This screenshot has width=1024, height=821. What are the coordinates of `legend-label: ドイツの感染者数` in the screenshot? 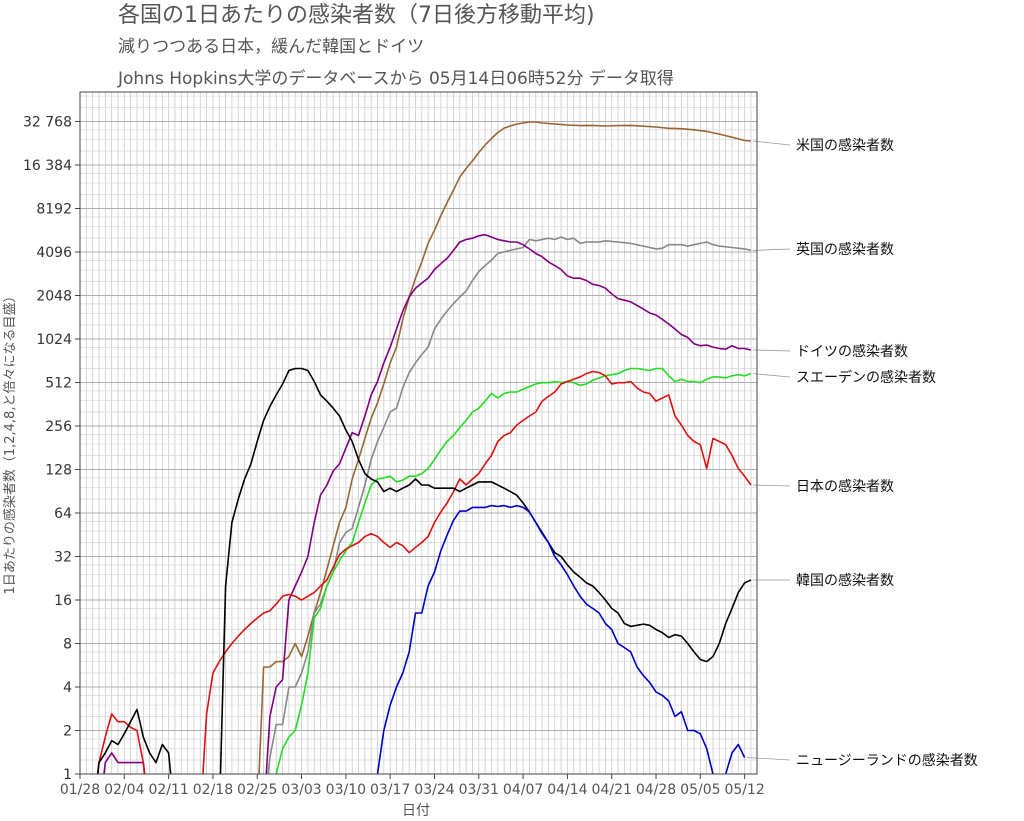 It's located at (852, 351).